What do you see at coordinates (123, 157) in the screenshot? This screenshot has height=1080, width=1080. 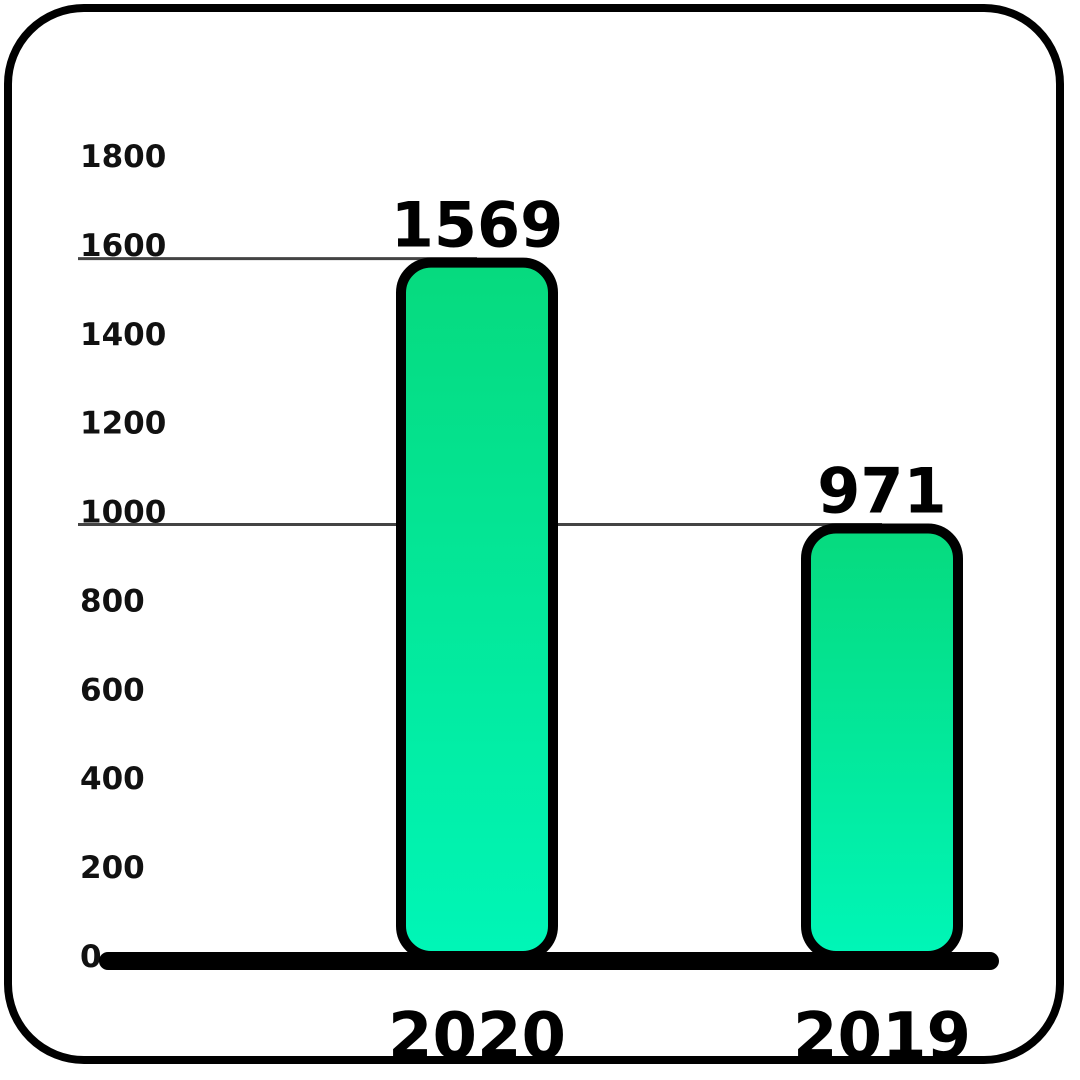 I see `y-tick-label: 1800` at bounding box center [123, 157].